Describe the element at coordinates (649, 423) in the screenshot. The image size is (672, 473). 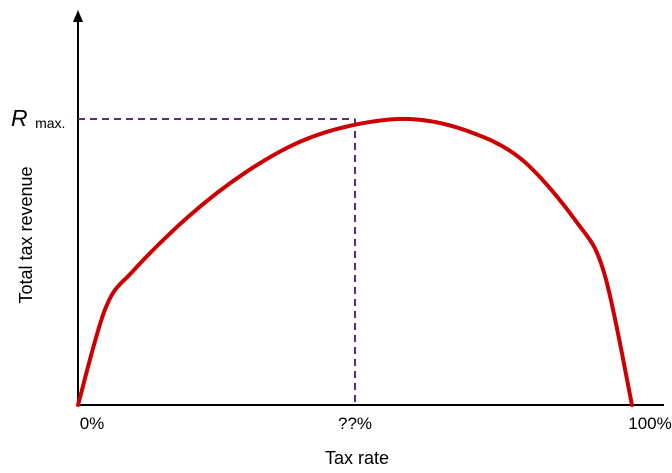
I see `x-tick-label: 100%` at that location.